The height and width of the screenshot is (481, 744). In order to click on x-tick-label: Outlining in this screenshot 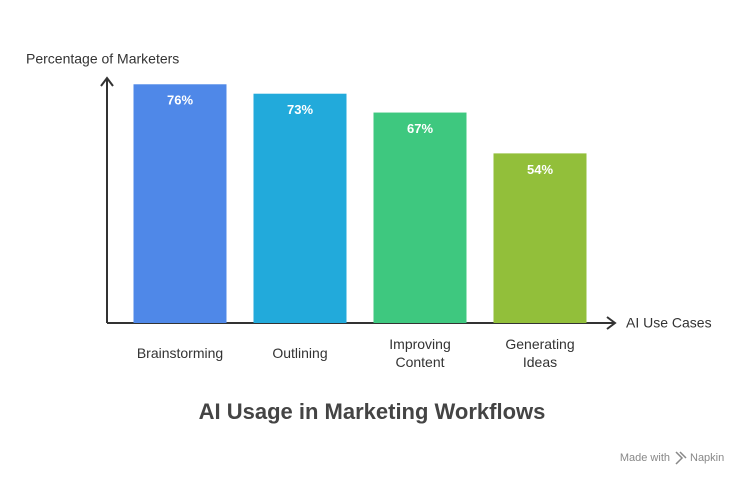, I will do `click(300, 353)`.